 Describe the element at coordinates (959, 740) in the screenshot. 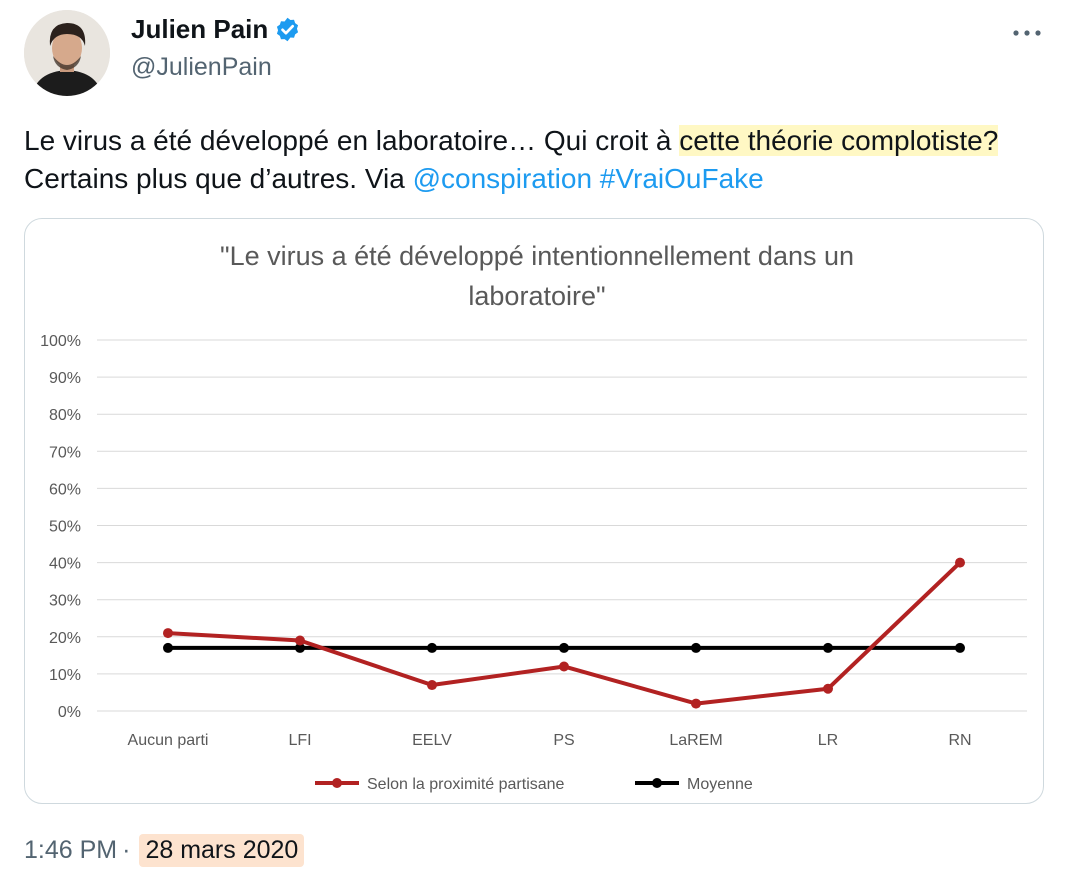

I see `x-tick-label: RN` at that location.